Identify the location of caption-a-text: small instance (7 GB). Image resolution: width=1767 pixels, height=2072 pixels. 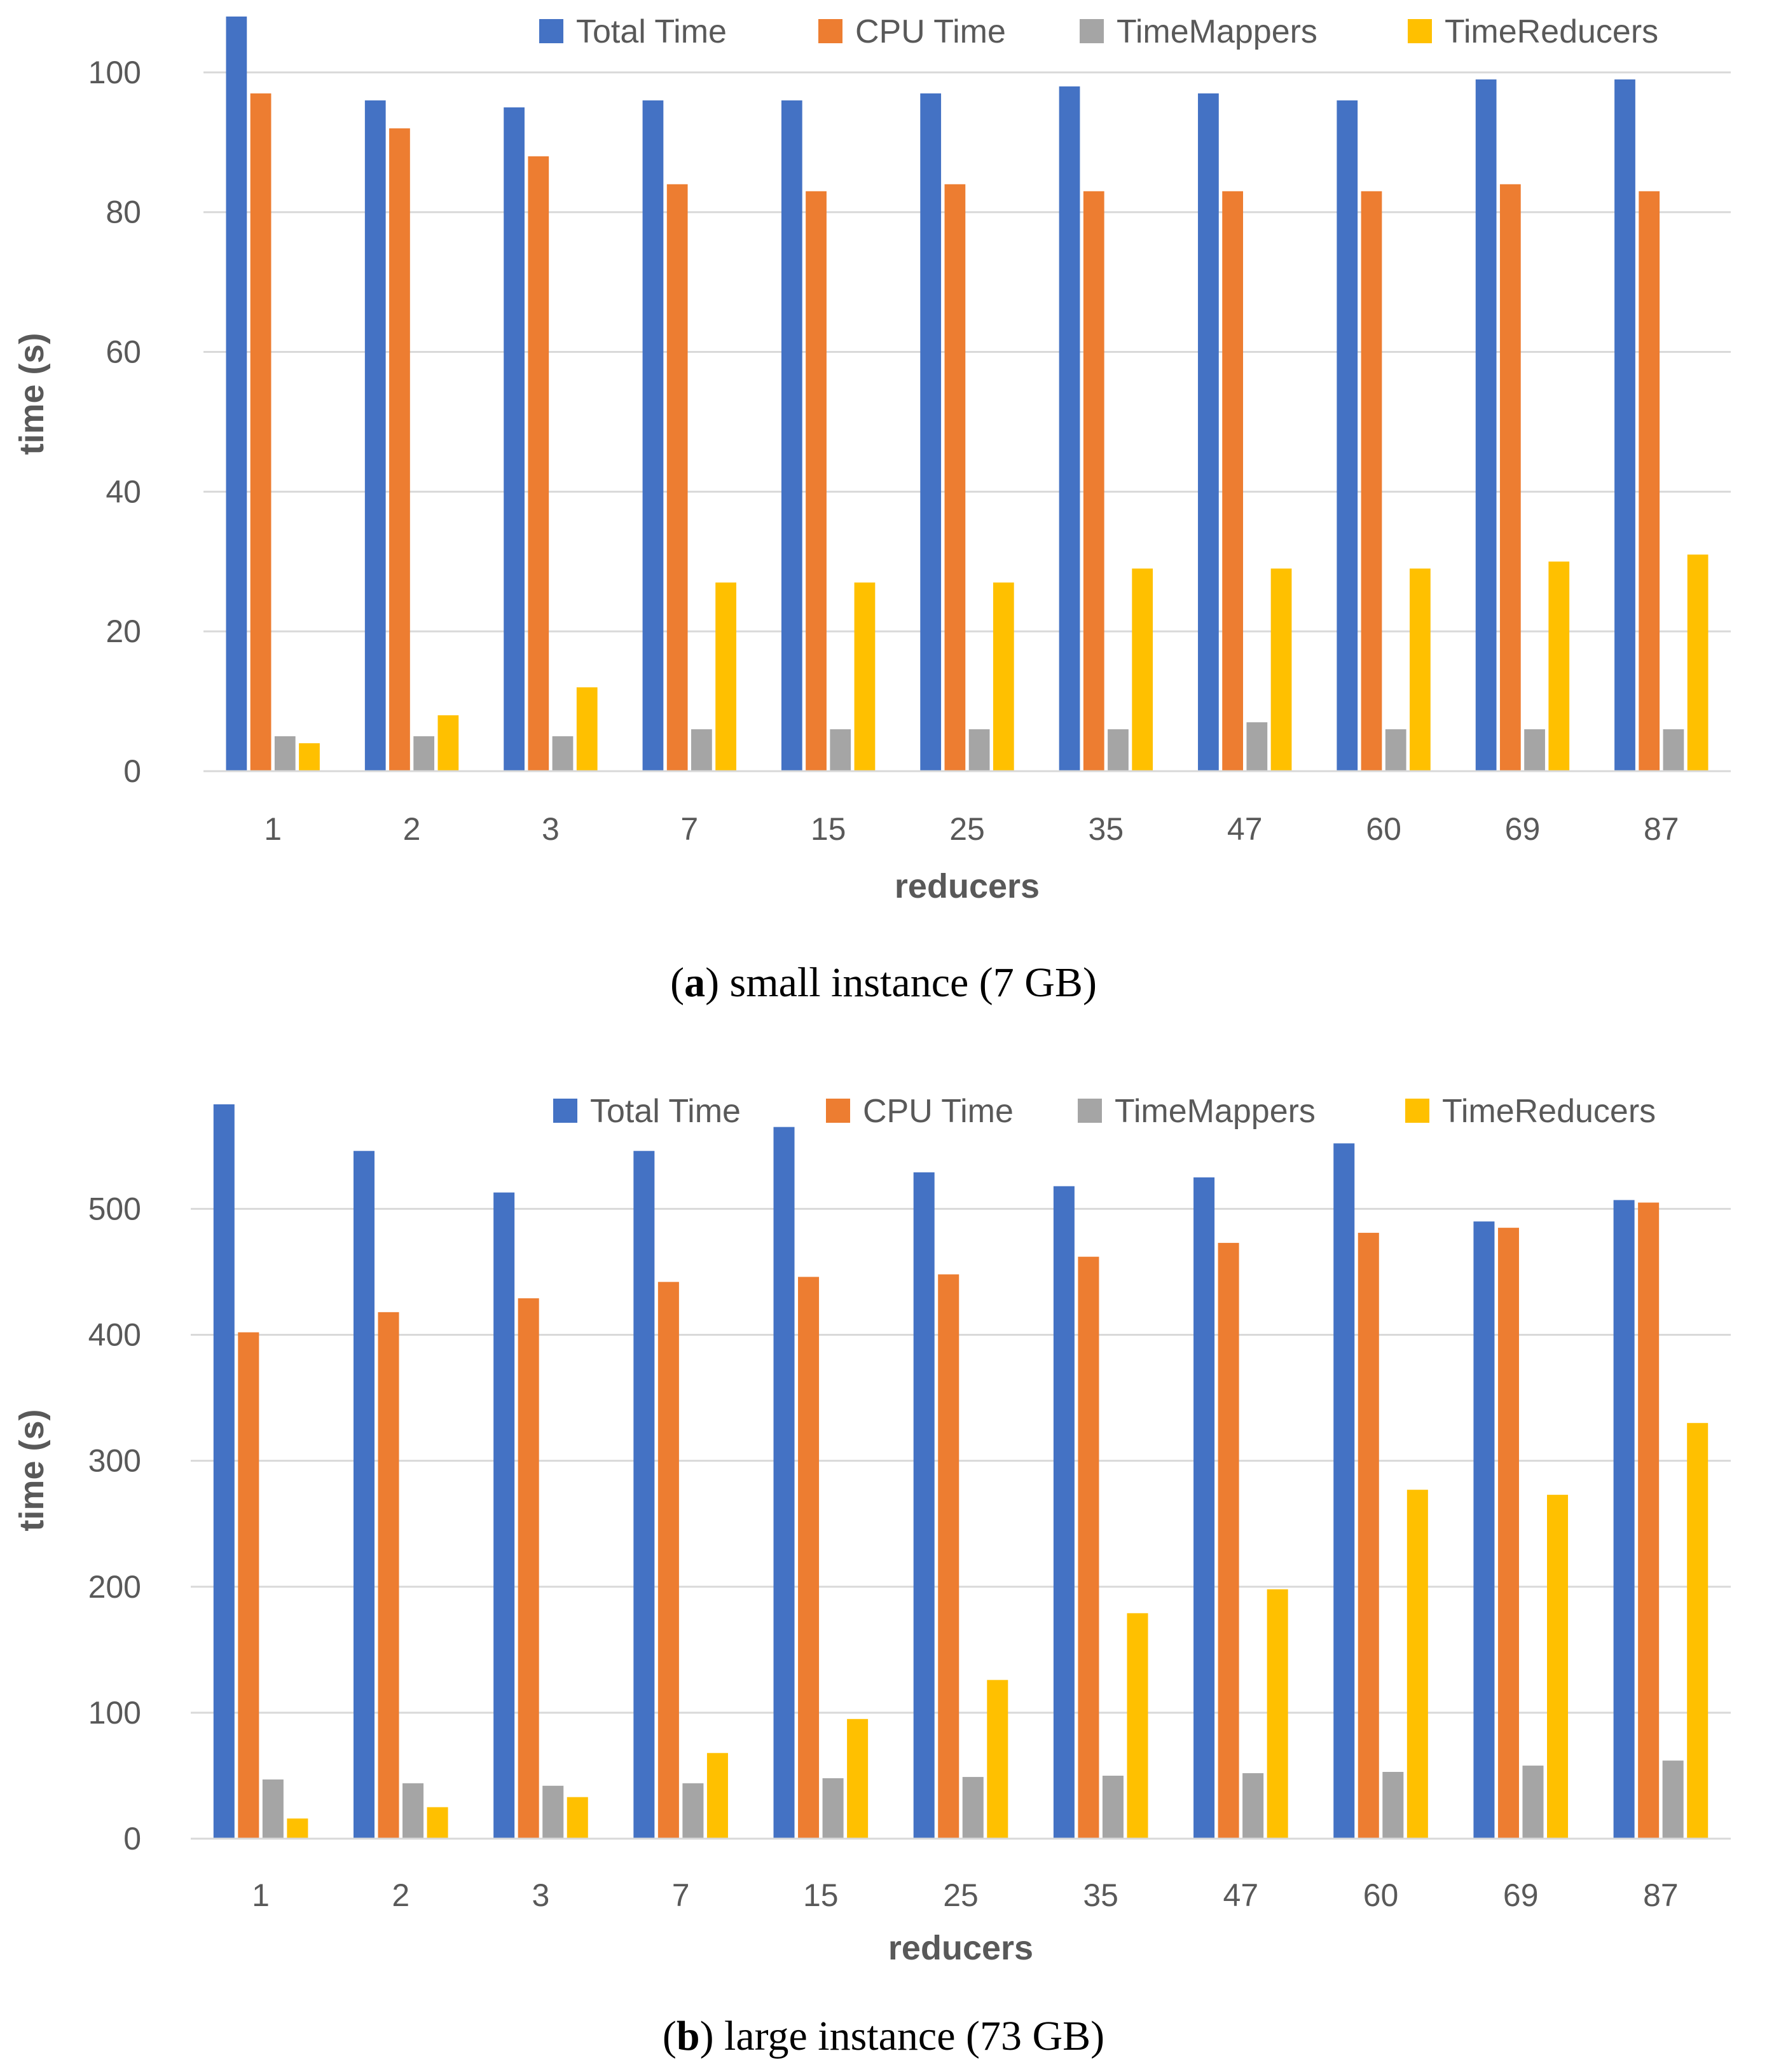
(913, 982).